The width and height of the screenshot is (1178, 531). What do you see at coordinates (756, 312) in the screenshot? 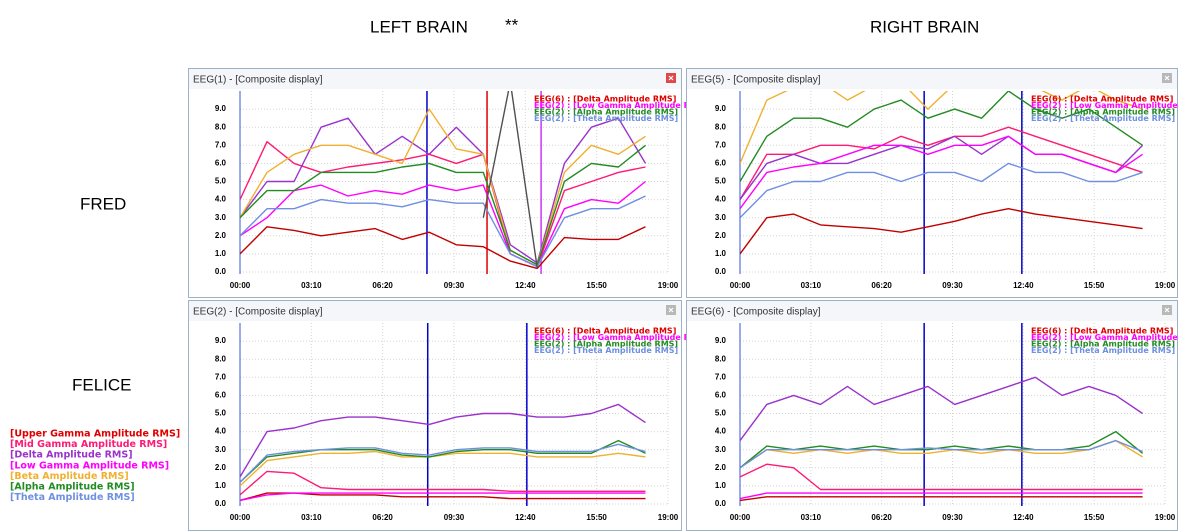
I see `panel-title: EEG(6) - [Composite display]` at bounding box center [756, 312].